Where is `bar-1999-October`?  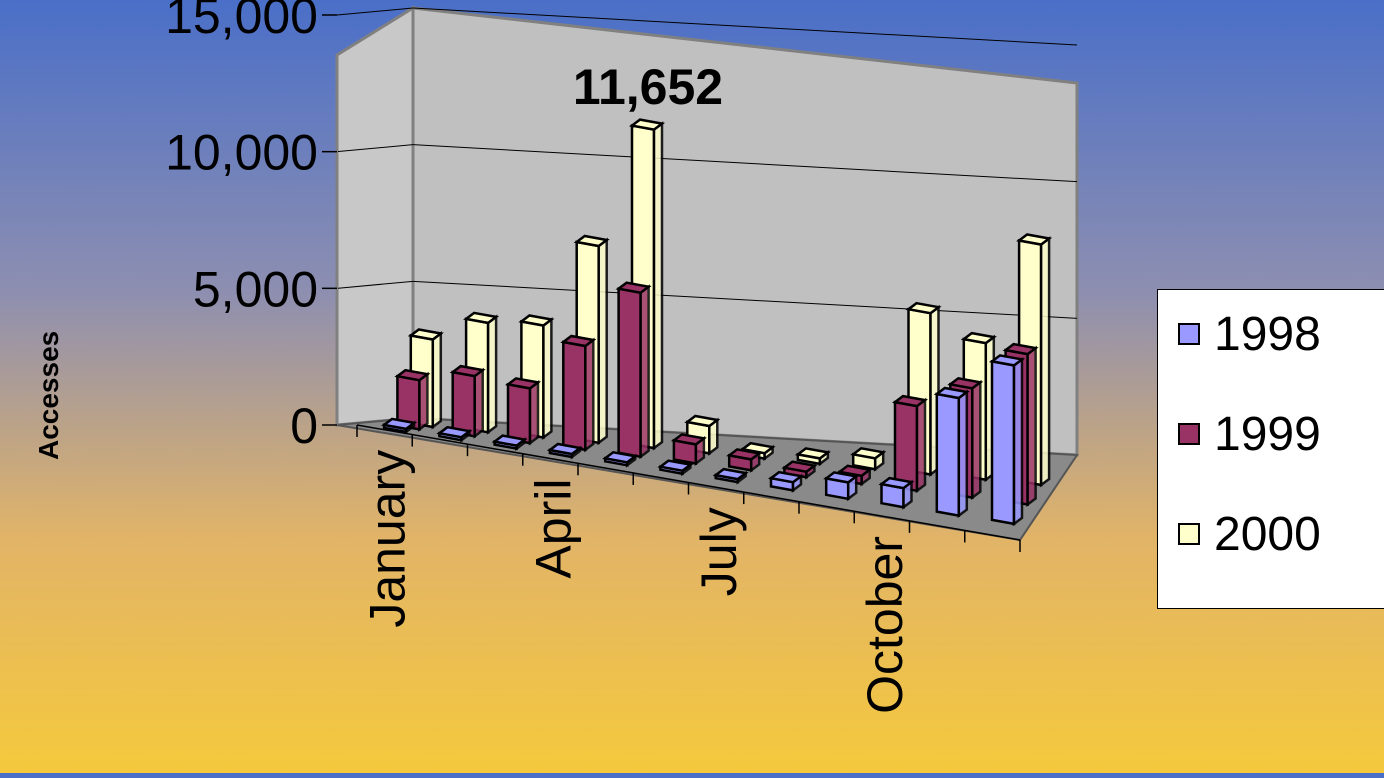
bar-1999-October is located at coordinates (910, 444).